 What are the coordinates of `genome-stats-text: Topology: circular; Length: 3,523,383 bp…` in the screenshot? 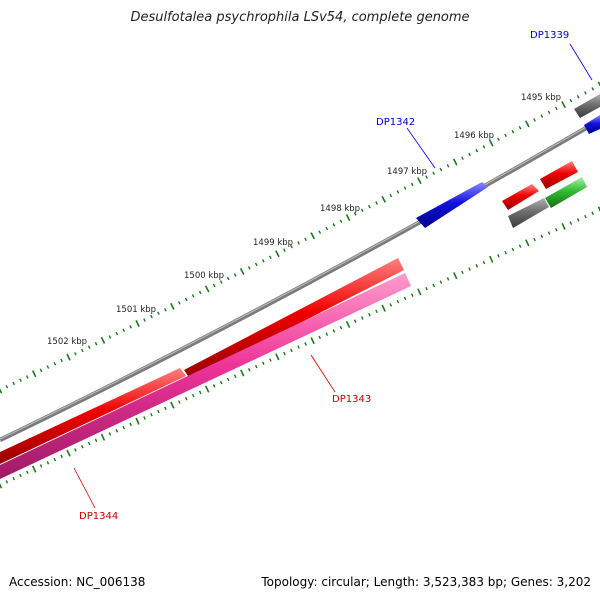 It's located at (426, 582).